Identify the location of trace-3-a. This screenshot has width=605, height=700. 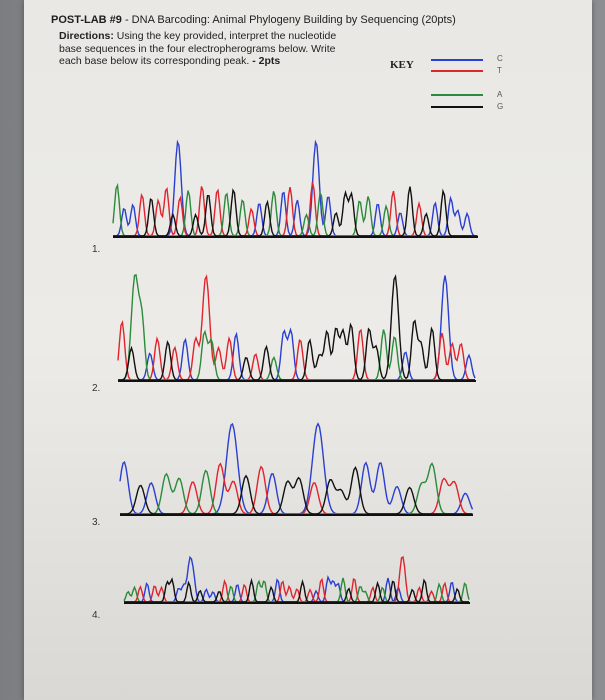
(296, 488).